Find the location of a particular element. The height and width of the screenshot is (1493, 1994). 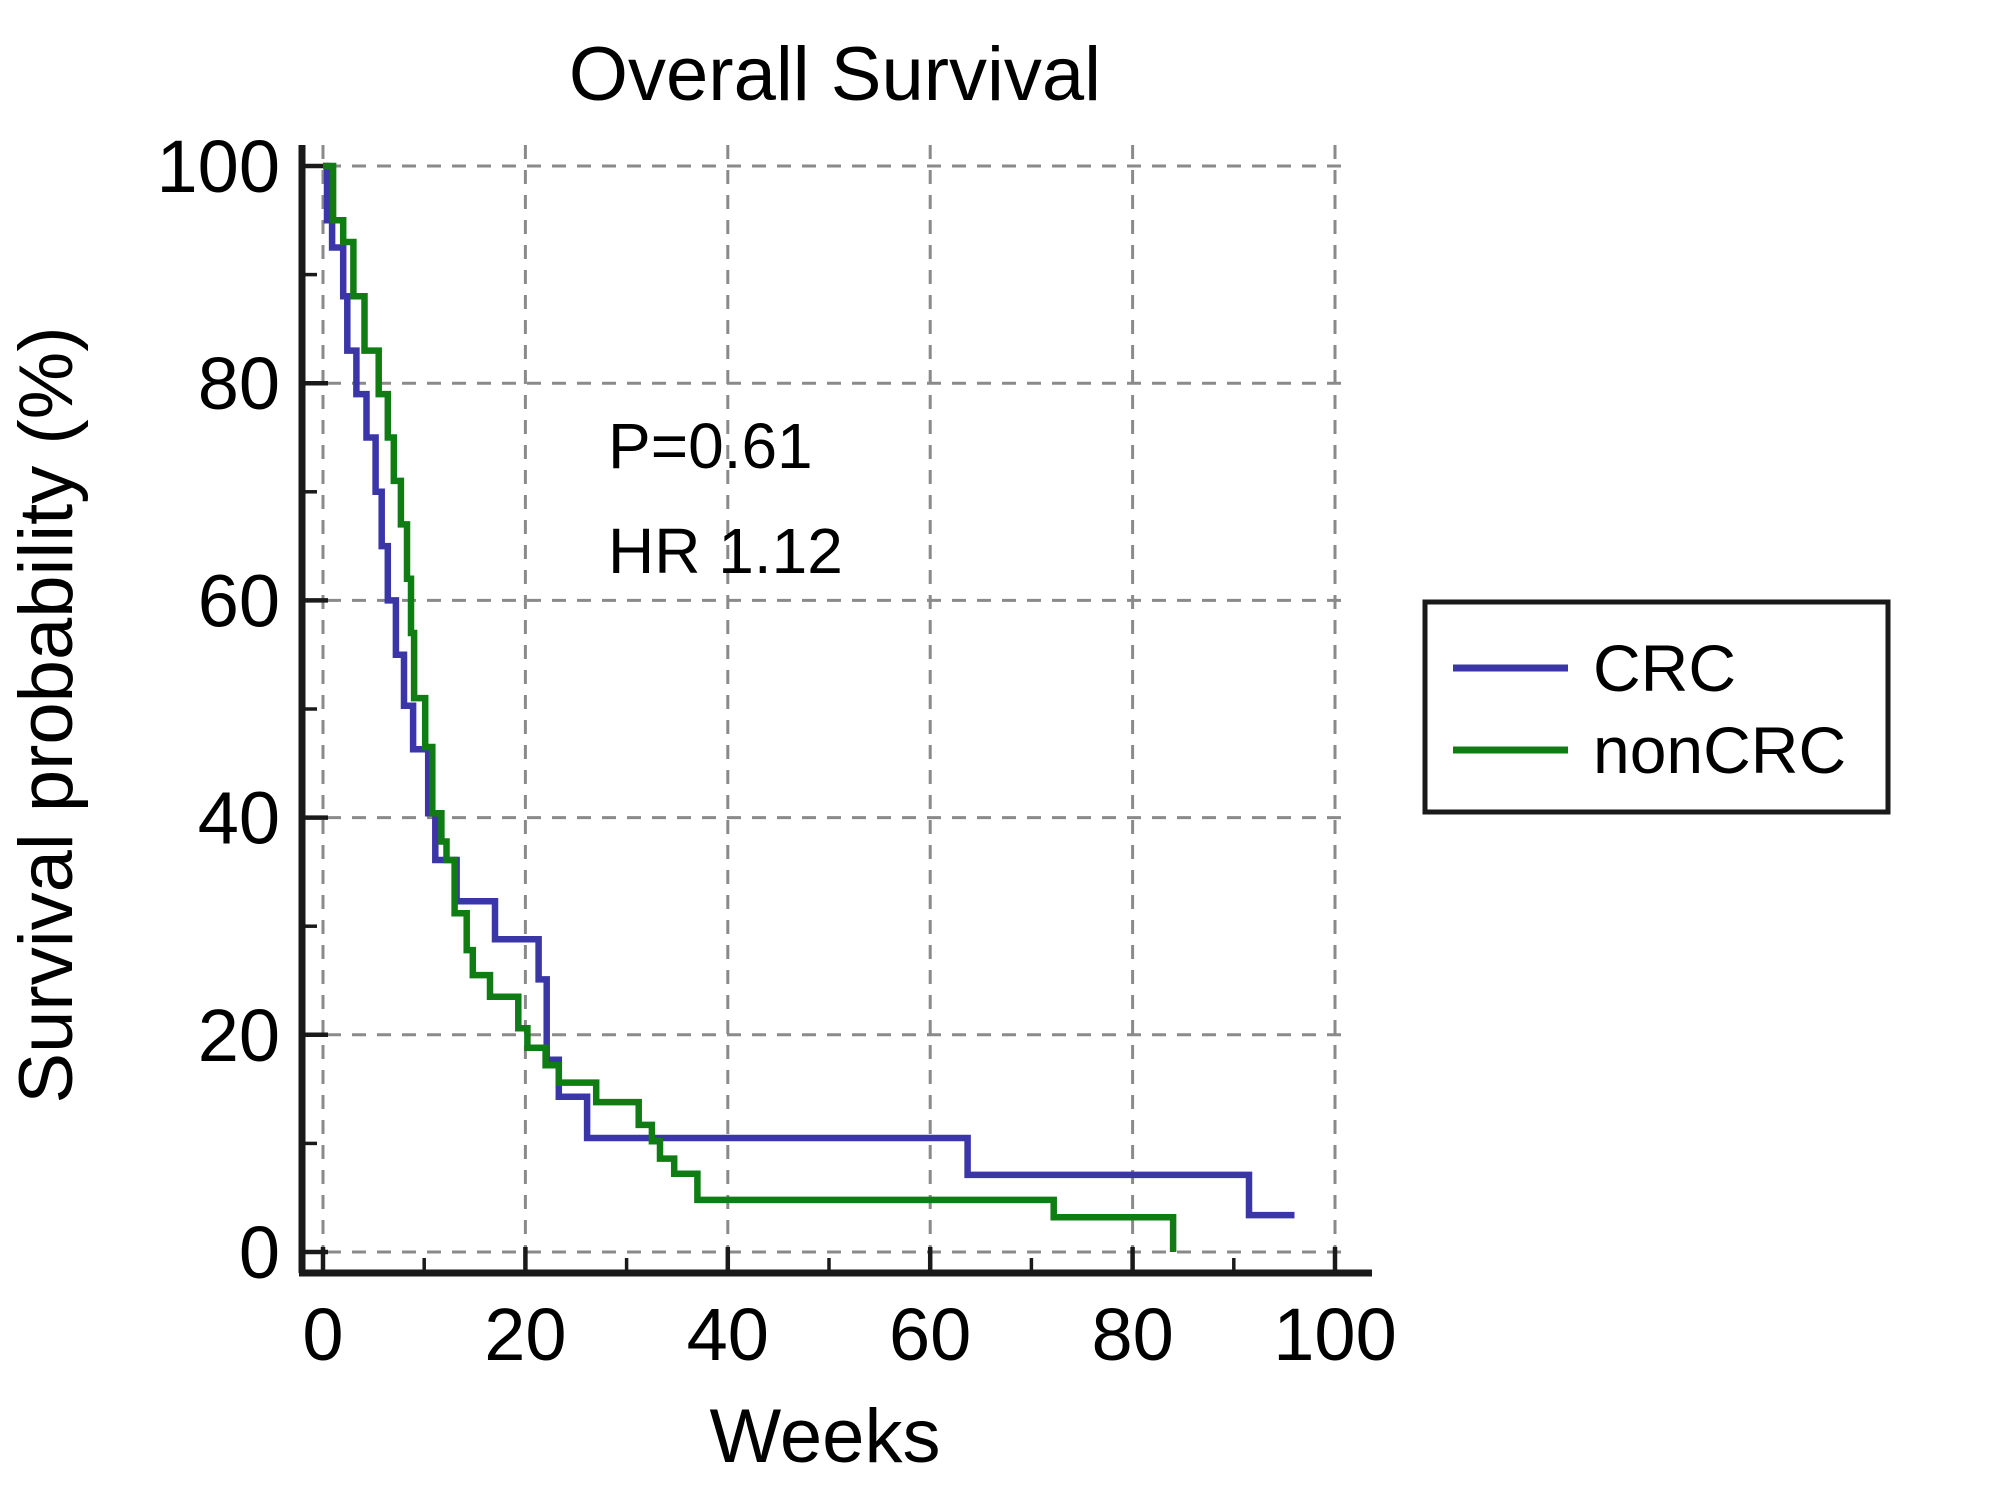

chart-title: Overall Survival is located at coordinates (835, 74).